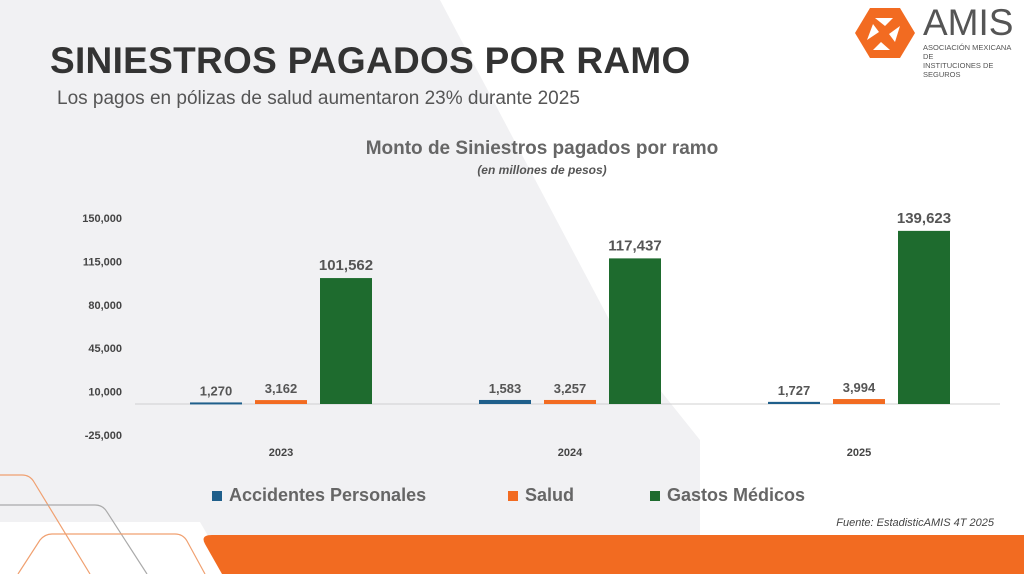 The width and height of the screenshot is (1024, 574). I want to click on x-tick-label: 2025, so click(859, 453).